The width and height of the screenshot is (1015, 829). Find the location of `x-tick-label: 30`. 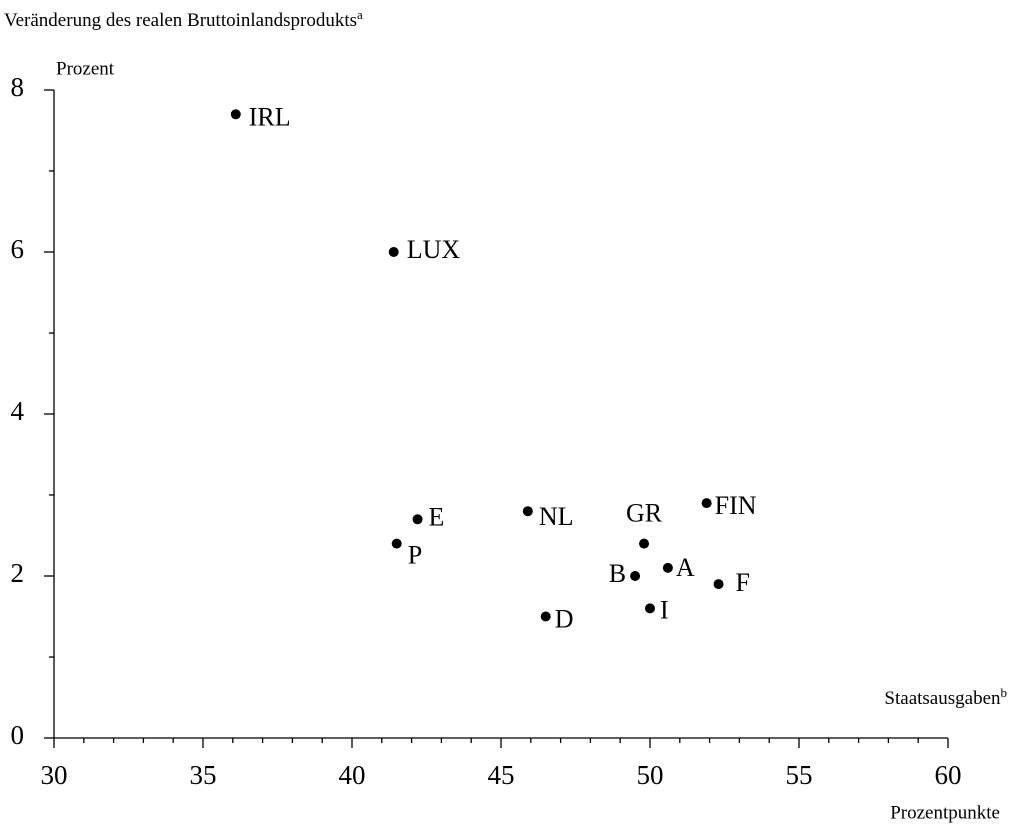

x-tick-label: 30 is located at coordinates (54, 775).